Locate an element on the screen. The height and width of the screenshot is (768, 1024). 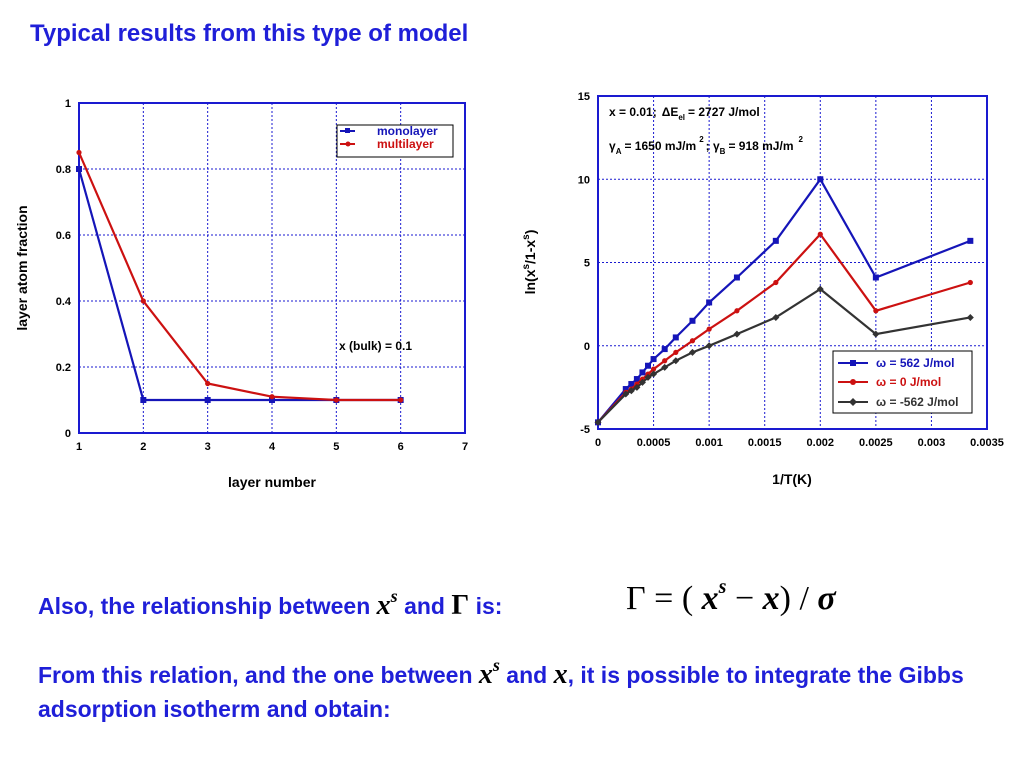
eq-gamma: Γ is located at coordinates (636, 598).